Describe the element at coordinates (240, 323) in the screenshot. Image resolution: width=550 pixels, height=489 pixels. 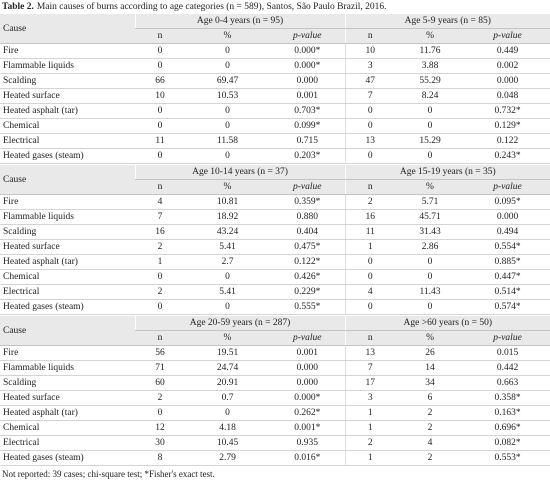
I see `group-header: Age 20-59 years (n = 287)` at that location.